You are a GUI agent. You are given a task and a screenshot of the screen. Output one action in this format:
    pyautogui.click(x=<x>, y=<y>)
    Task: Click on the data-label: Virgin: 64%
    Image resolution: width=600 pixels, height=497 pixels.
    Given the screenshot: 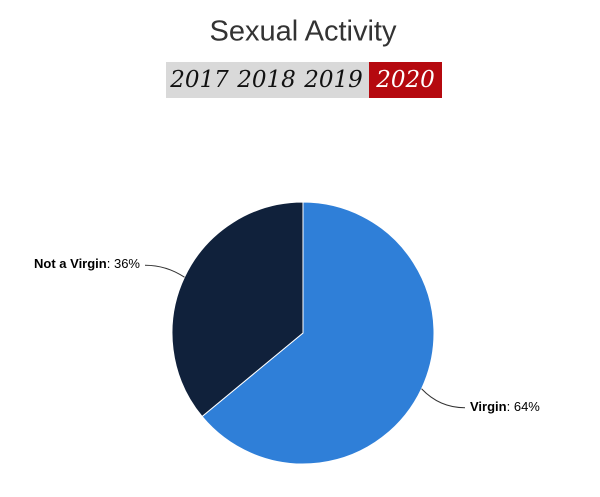 What is the action you would take?
    pyautogui.click(x=505, y=406)
    